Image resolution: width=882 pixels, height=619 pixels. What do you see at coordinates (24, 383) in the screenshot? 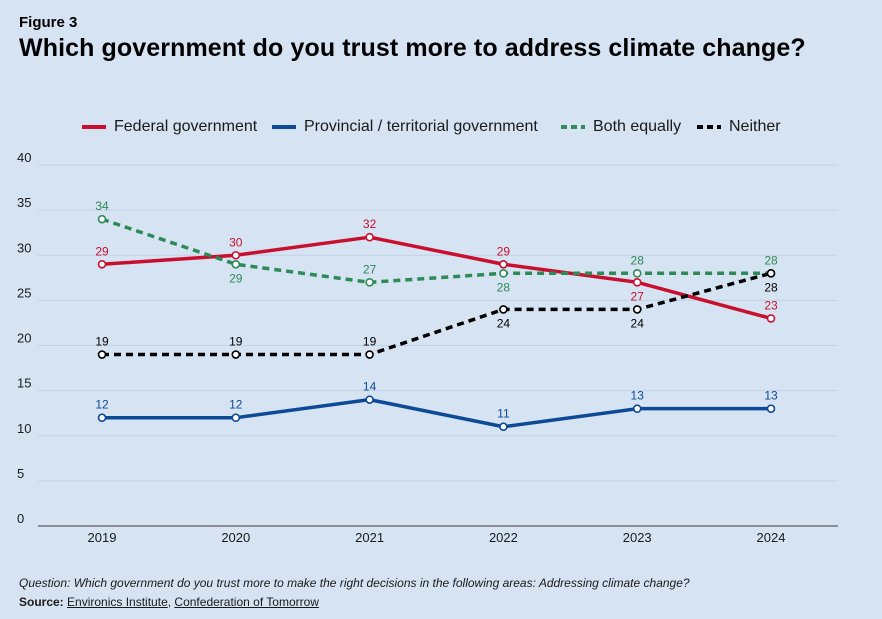
I see `y-tick-label: 15` at bounding box center [24, 383].